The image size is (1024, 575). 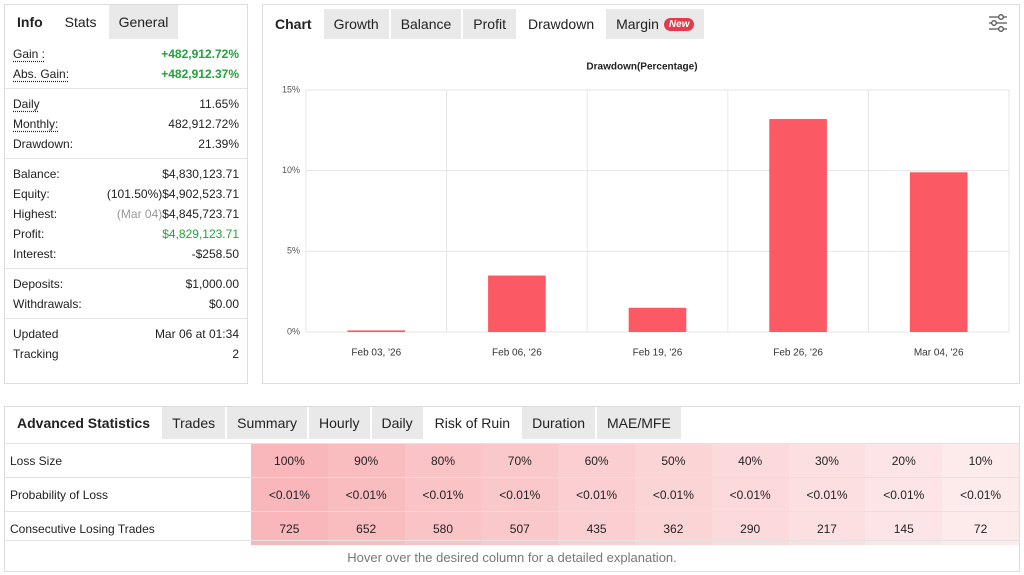 I want to click on chart-title: Drawdown(Percentage), so click(x=641, y=67).